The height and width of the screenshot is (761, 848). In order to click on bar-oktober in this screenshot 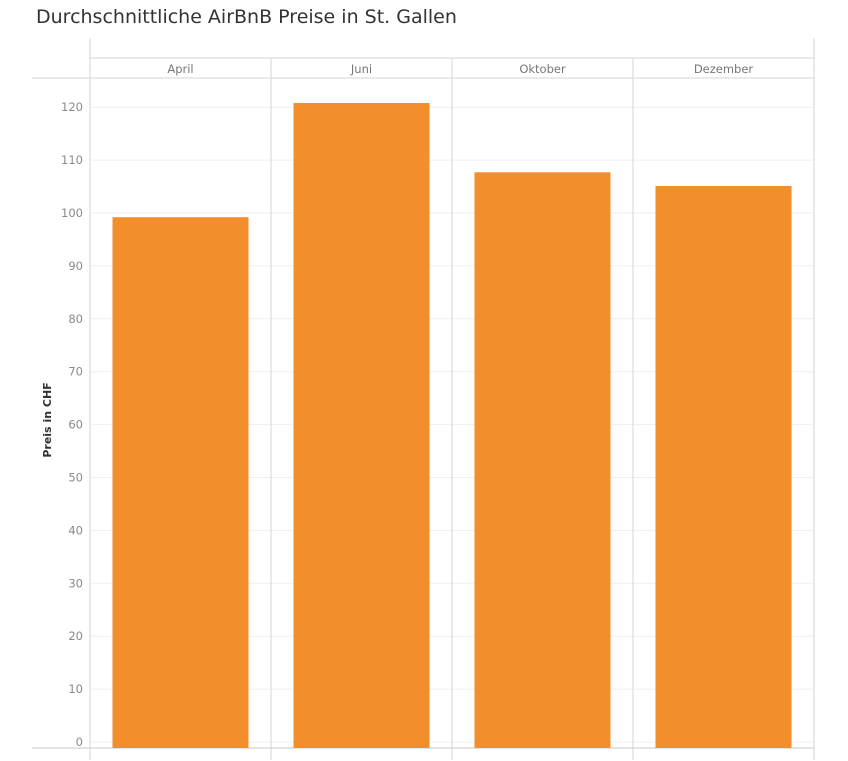, I will do `click(542, 460)`.